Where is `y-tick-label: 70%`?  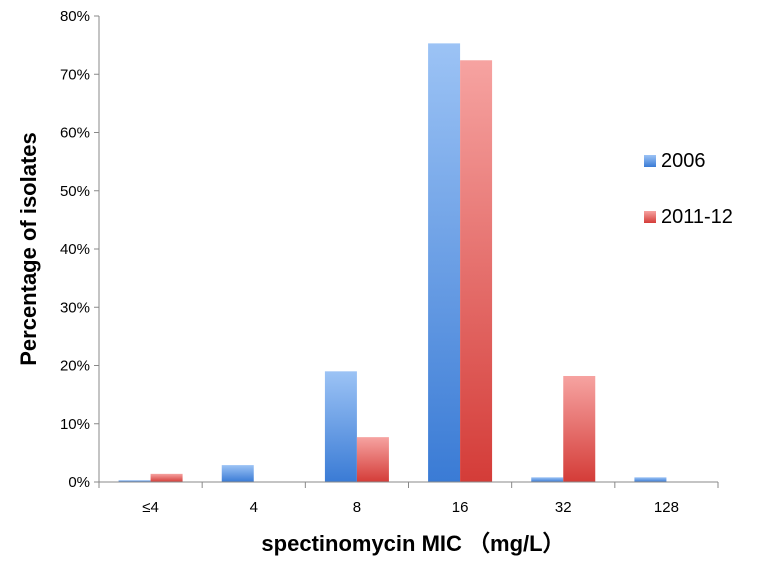
y-tick-label: 70% is located at coordinates (75, 74).